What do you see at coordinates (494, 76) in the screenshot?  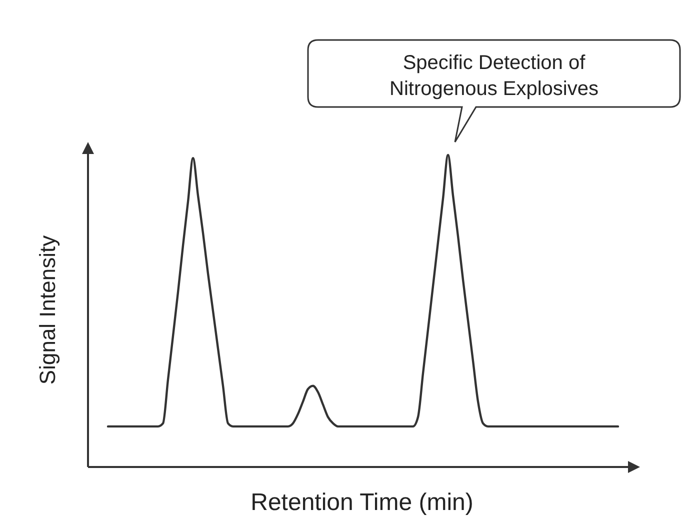 I see `text: Specific Detection of Nitrogenous Explosives` at bounding box center [494, 76].